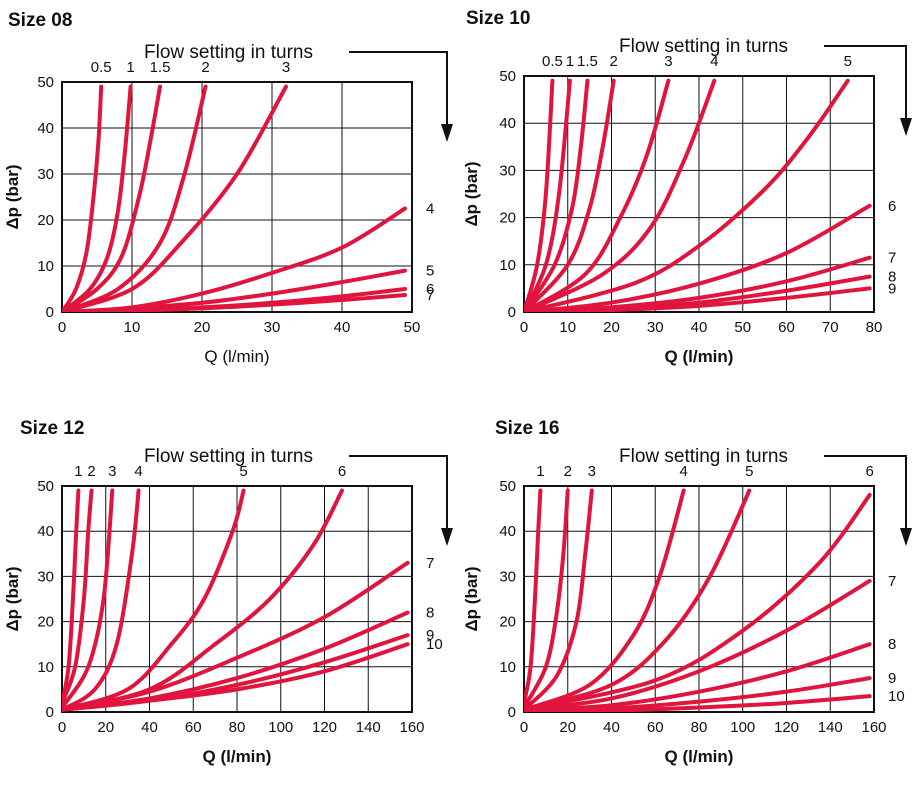 This screenshot has height=786, width=918. I want to click on series-label: 10, so click(434, 644).